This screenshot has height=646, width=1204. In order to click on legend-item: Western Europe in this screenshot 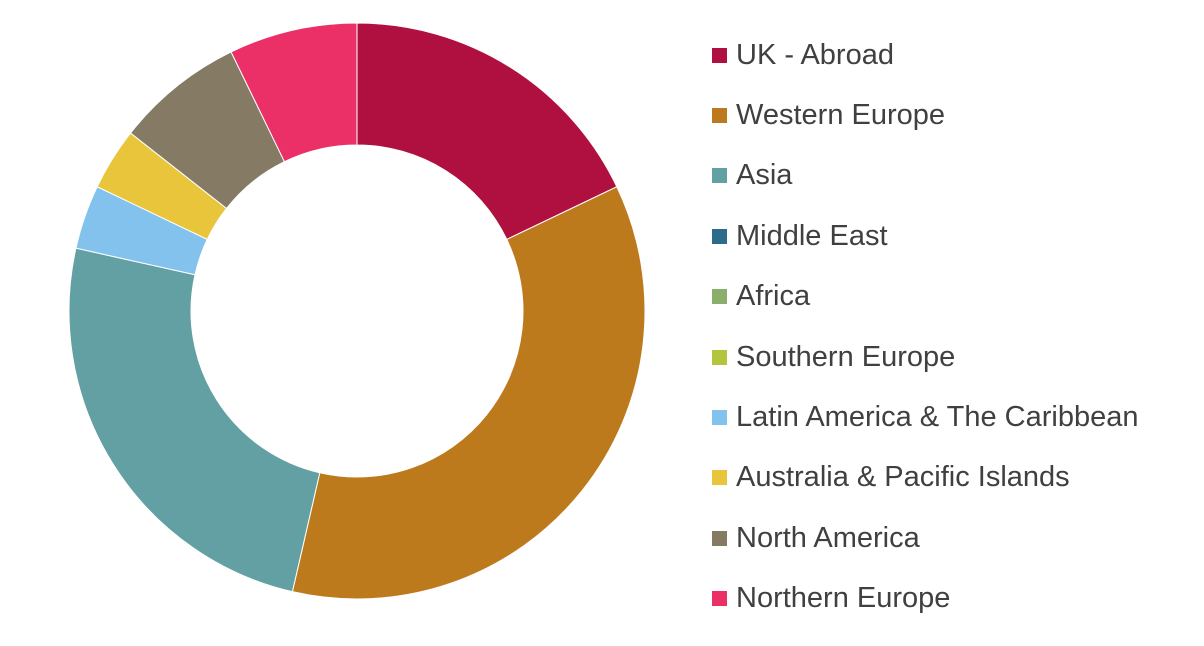, I will do `click(828, 115)`.